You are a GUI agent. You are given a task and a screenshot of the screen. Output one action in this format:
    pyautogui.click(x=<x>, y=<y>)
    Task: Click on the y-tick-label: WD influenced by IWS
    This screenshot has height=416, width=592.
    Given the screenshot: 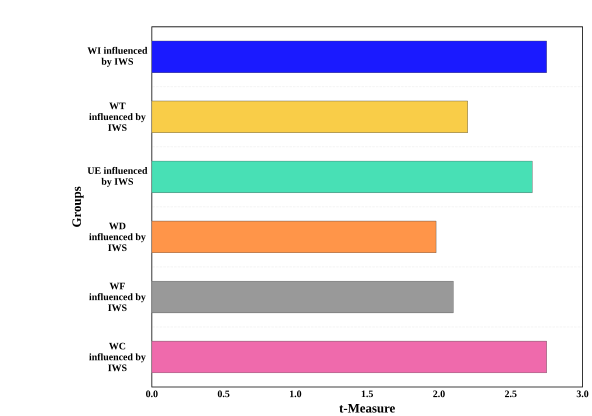 What is the action you would take?
    pyautogui.click(x=117, y=237)
    